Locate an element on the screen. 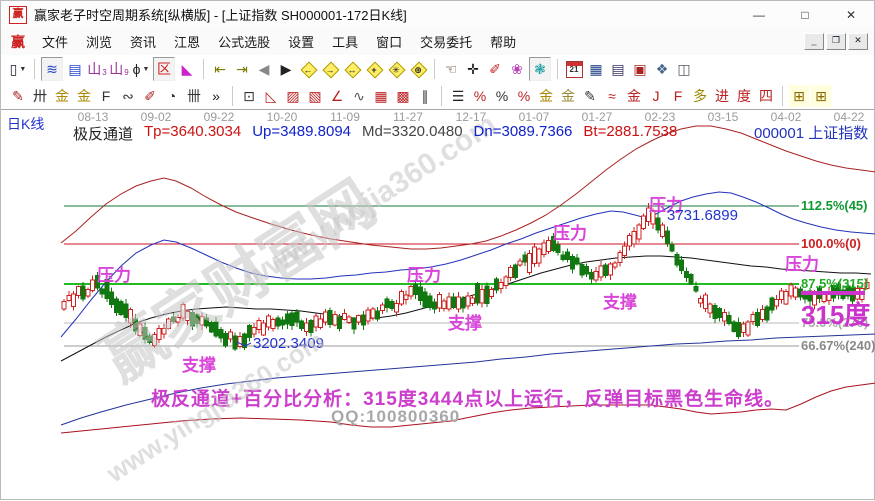 The height and width of the screenshot is (501, 875). zoom-horizontal-icon: ↔ is located at coordinates (352, 69).